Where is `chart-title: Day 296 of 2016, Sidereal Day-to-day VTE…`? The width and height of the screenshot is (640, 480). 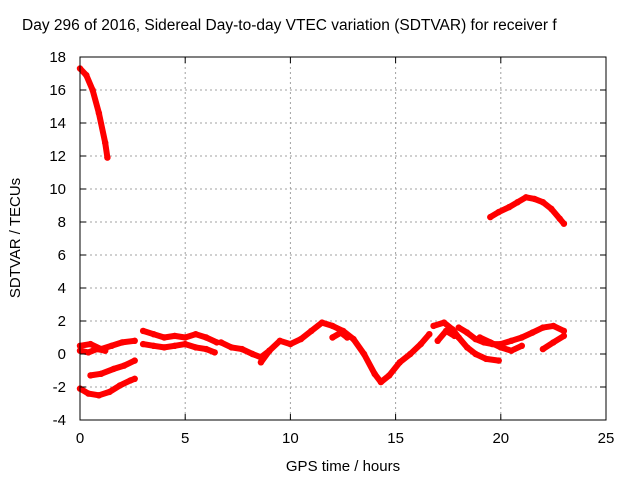
chart-title: Day 296 of 2016, Sidereal Day-to-day VTE… is located at coordinates (289, 25).